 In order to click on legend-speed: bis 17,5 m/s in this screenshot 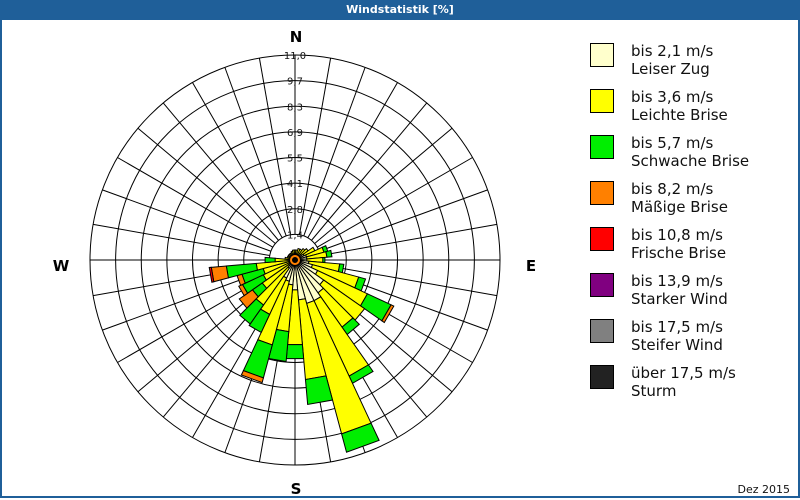, I will do `click(677, 327)`.